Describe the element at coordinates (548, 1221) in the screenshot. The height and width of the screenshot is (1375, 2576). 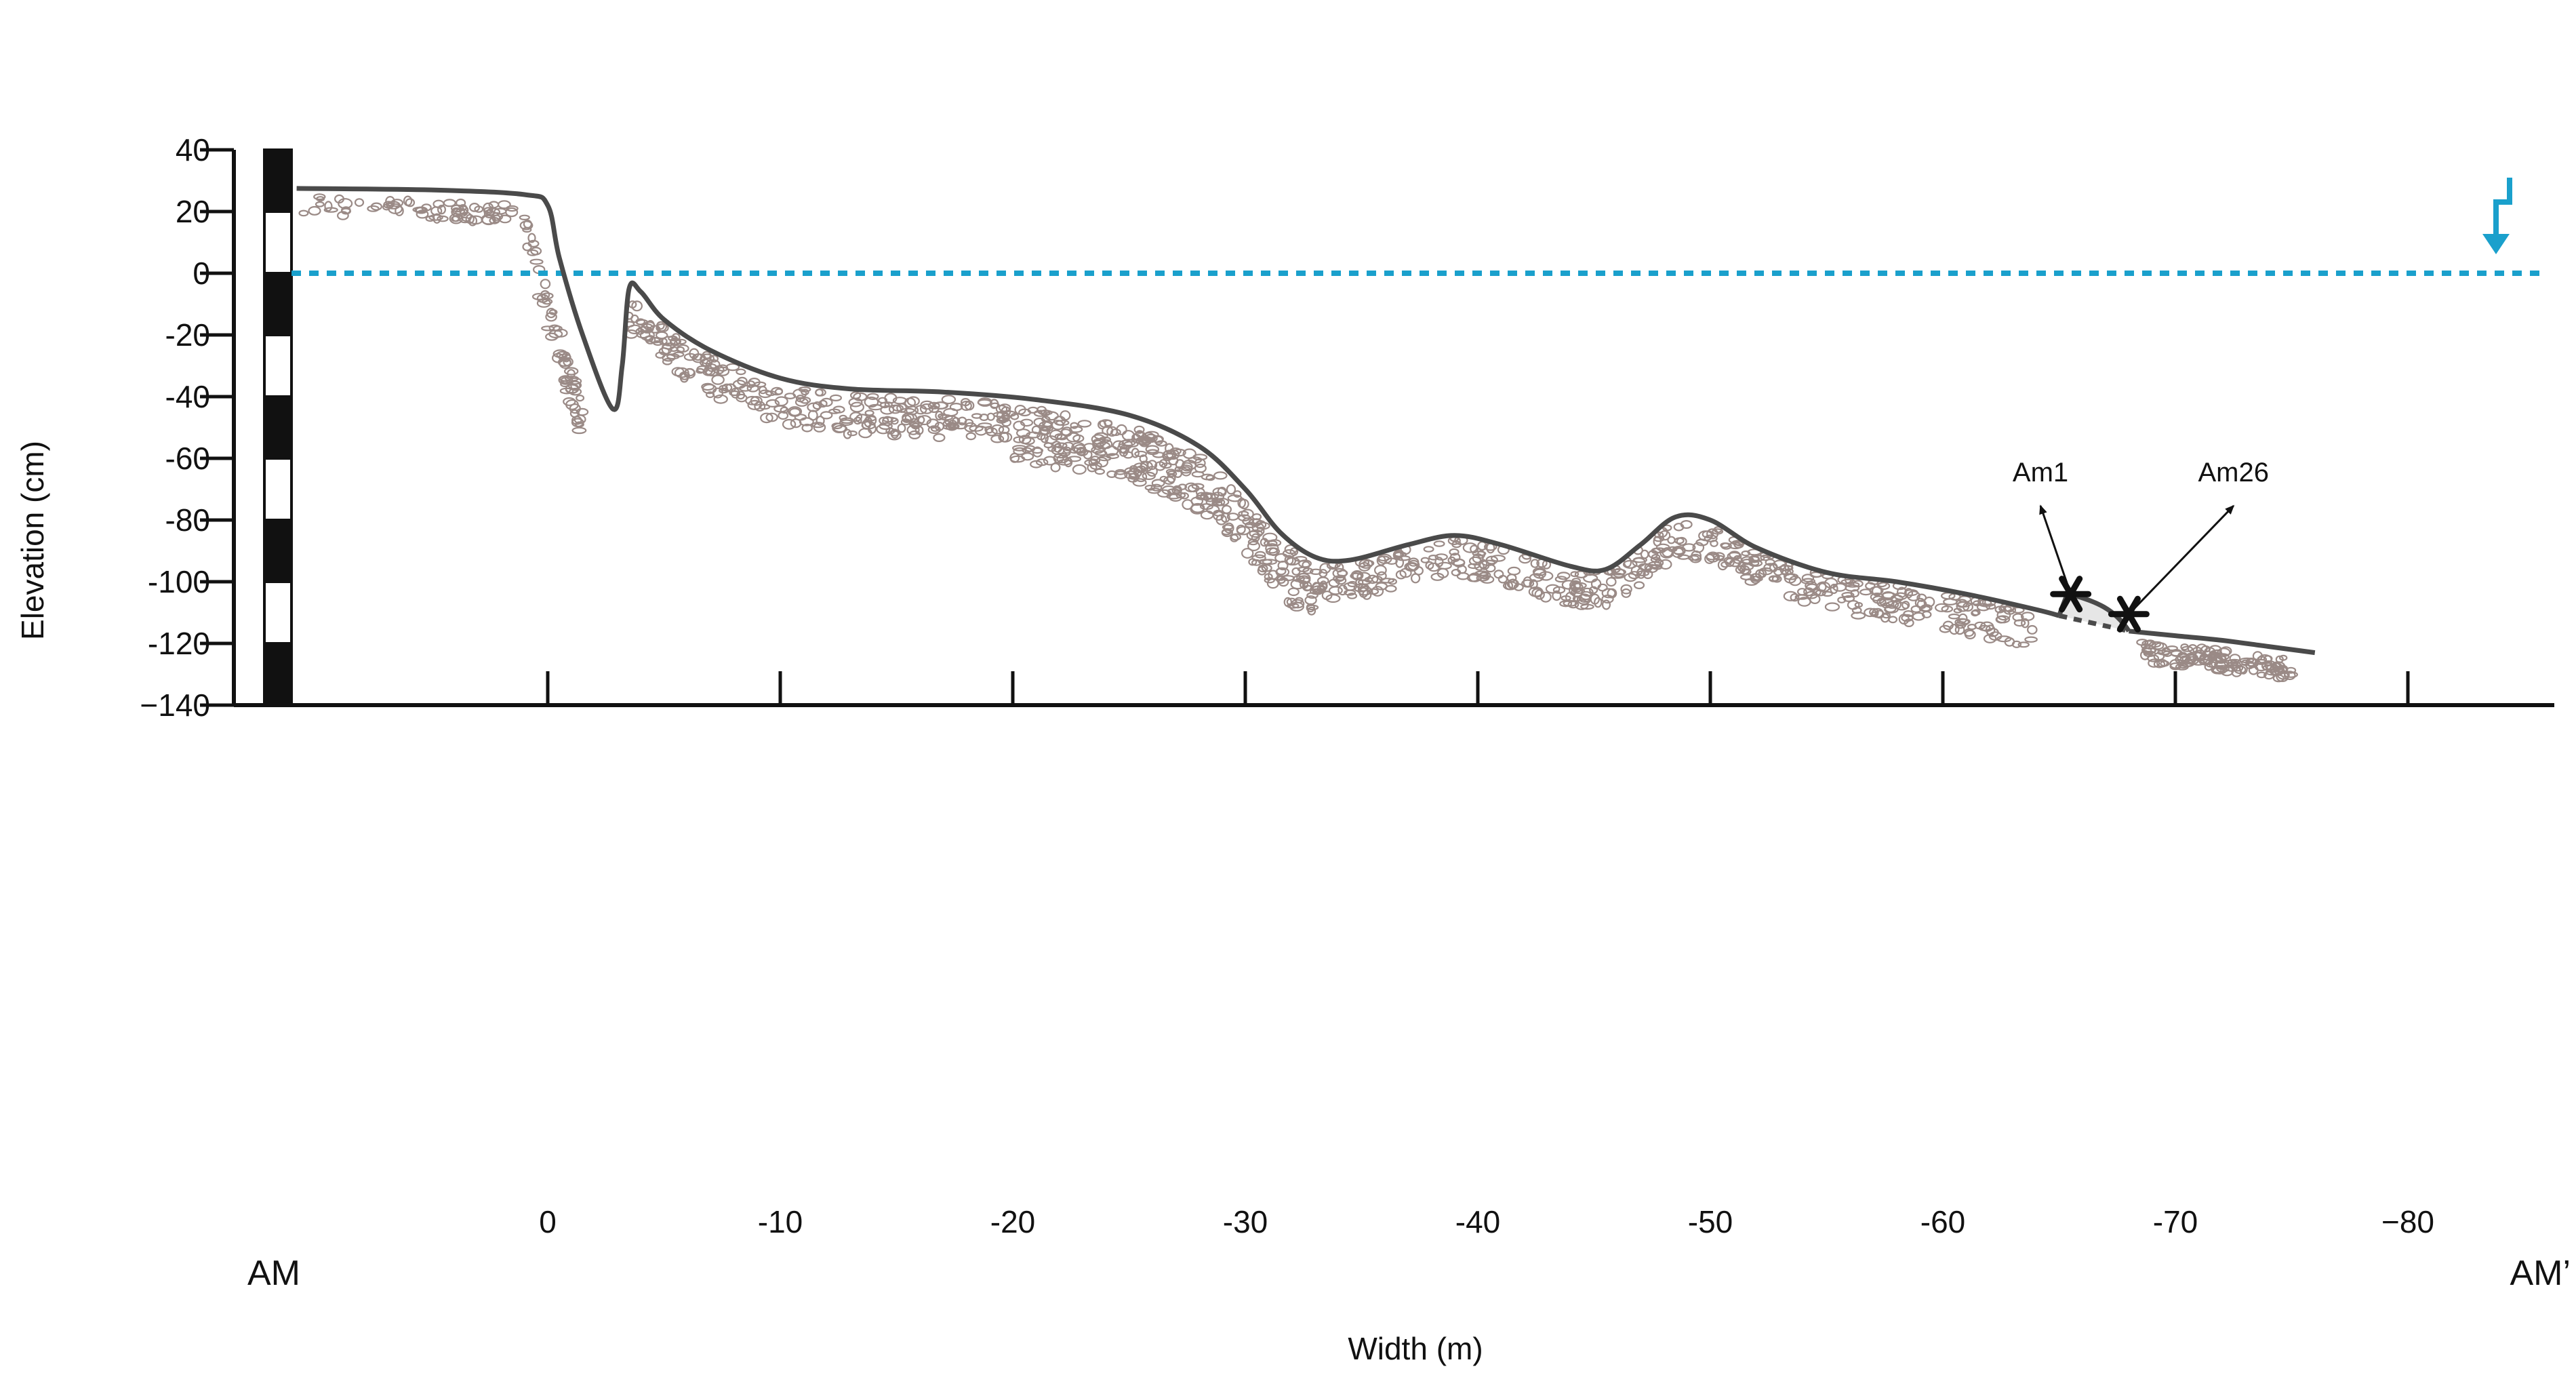
I see `x-tick-label: 0` at that location.